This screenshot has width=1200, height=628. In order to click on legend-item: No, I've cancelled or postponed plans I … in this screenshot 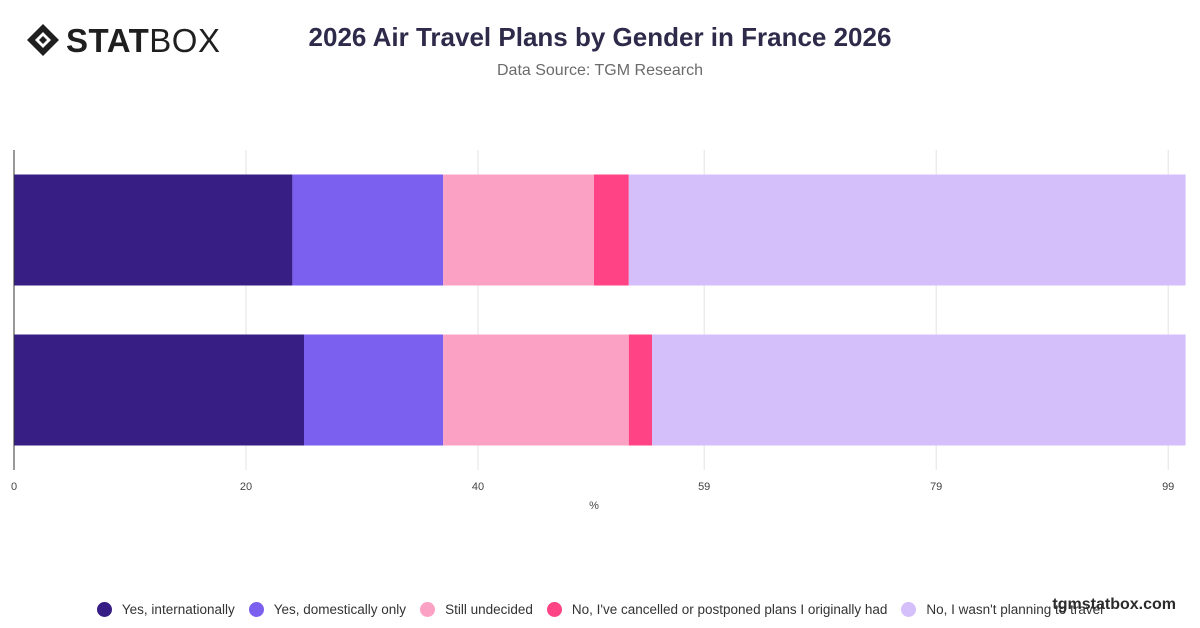, I will do `click(717, 609)`.